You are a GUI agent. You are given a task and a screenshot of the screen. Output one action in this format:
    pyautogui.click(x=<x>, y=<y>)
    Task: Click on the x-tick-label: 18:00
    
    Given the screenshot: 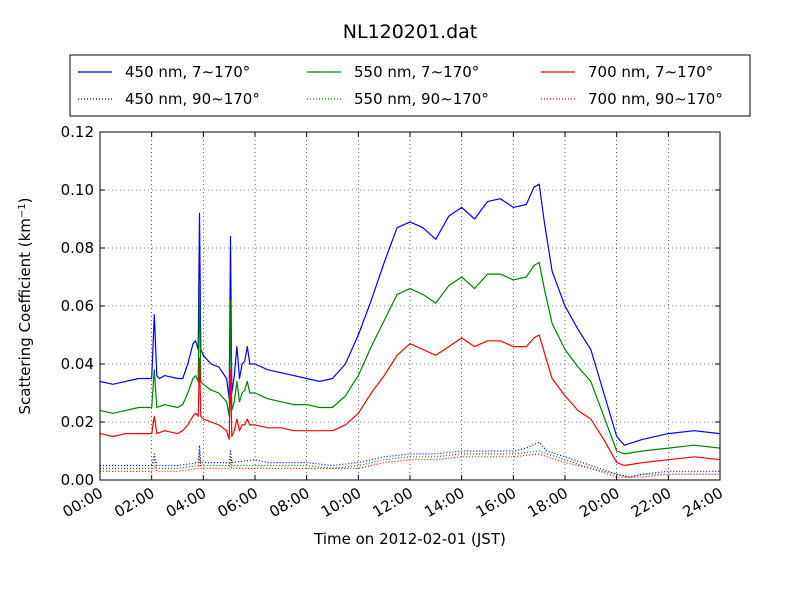 What is the action you would take?
    pyautogui.click(x=548, y=502)
    